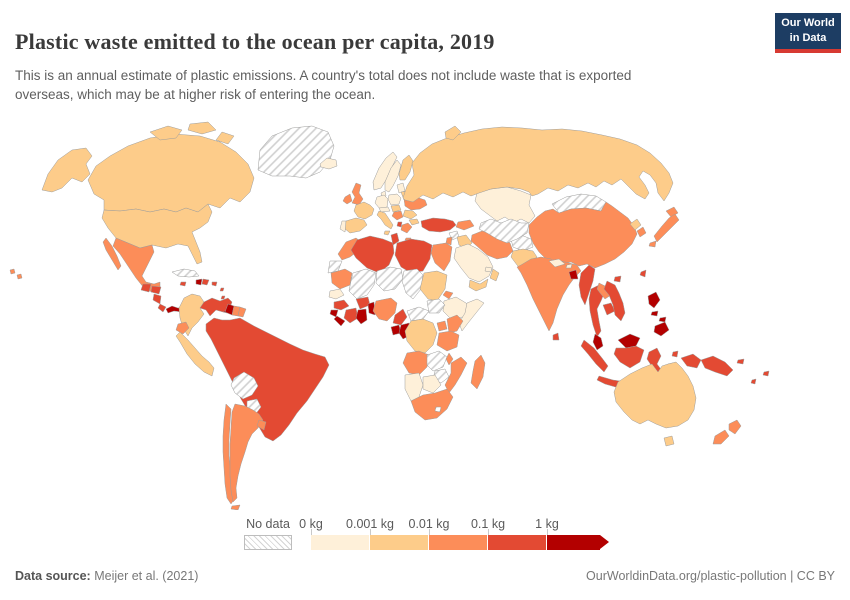 This screenshot has width=850, height=600. What do you see at coordinates (808, 33) in the screenshot?
I see `owid-logo: Our World in Data` at bounding box center [808, 33].